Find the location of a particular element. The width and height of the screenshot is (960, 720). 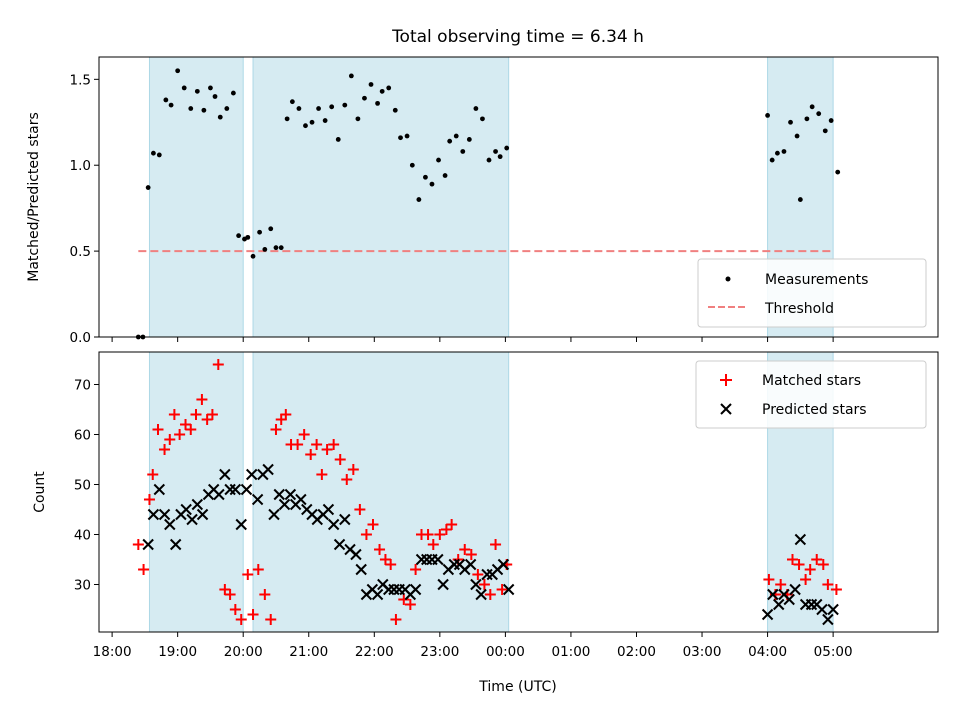

top-y-axis-label: Matched/Predicted stars is located at coordinates (34, 197).